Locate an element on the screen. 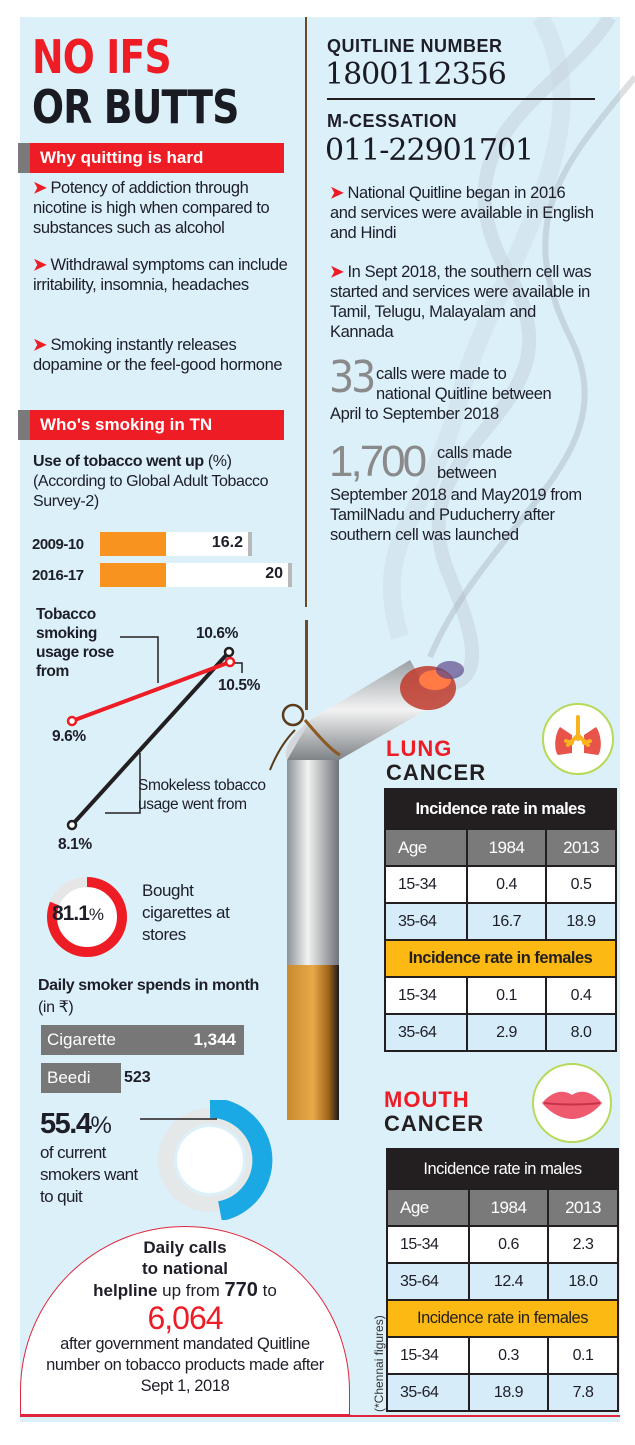 The width and height of the screenshot is (635, 1445). lung-female-header: Incidence rate in females is located at coordinates (500, 958).